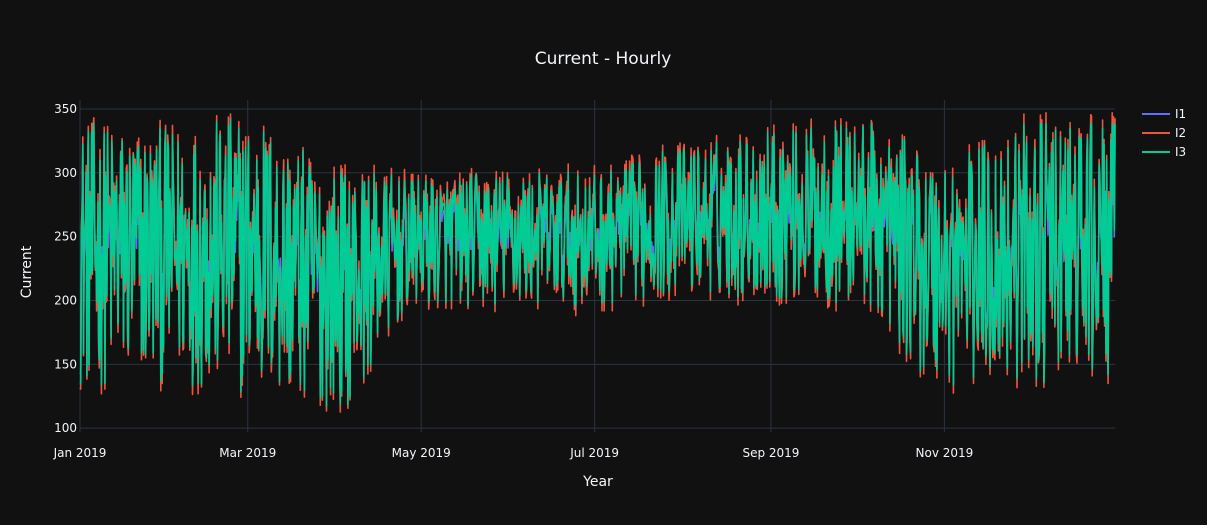 This screenshot has width=1207, height=525. Describe the element at coordinates (65, 300) in the screenshot. I see `y-tick-label: 200` at that location.